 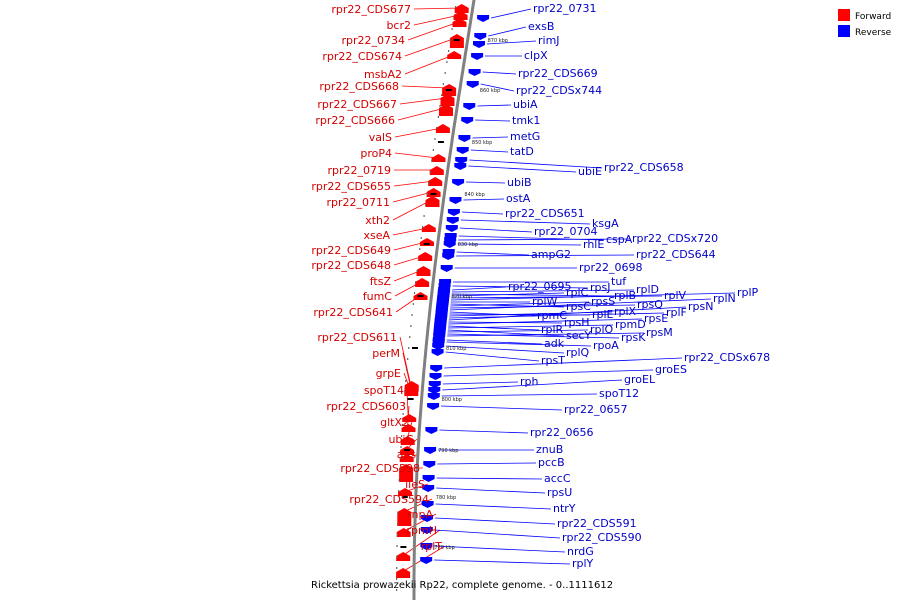 What do you see at coordinates (676, 254) in the screenshot?
I see `gene-label-rpr22-cds644: rpr22_CDS644` at bounding box center [676, 254].